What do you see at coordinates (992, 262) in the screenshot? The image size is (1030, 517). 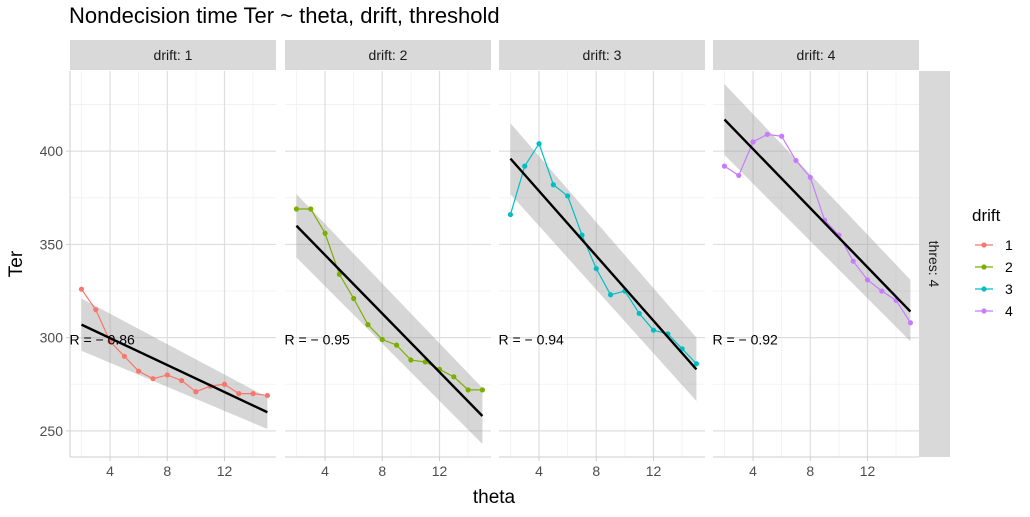 I see `legend: drift 1 2 3 4` at bounding box center [992, 262].